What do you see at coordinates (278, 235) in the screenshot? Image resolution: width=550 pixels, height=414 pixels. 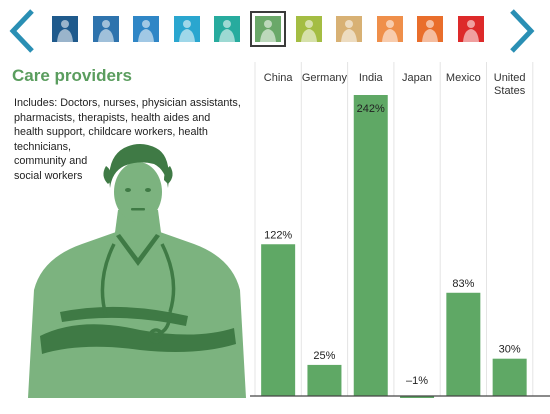 I see `value-label: 122%` at bounding box center [278, 235].